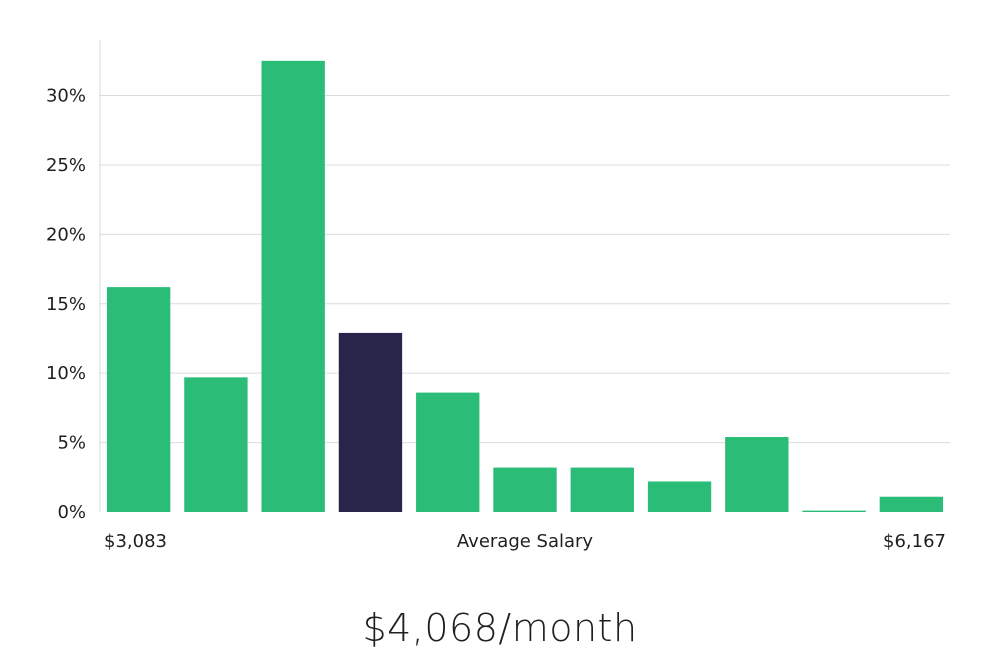 The width and height of the screenshot is (1000, 660). Describe the element at coordinates (135, 541) in the screenshot. I see `x-axis-min-label: $3,083` at that location.